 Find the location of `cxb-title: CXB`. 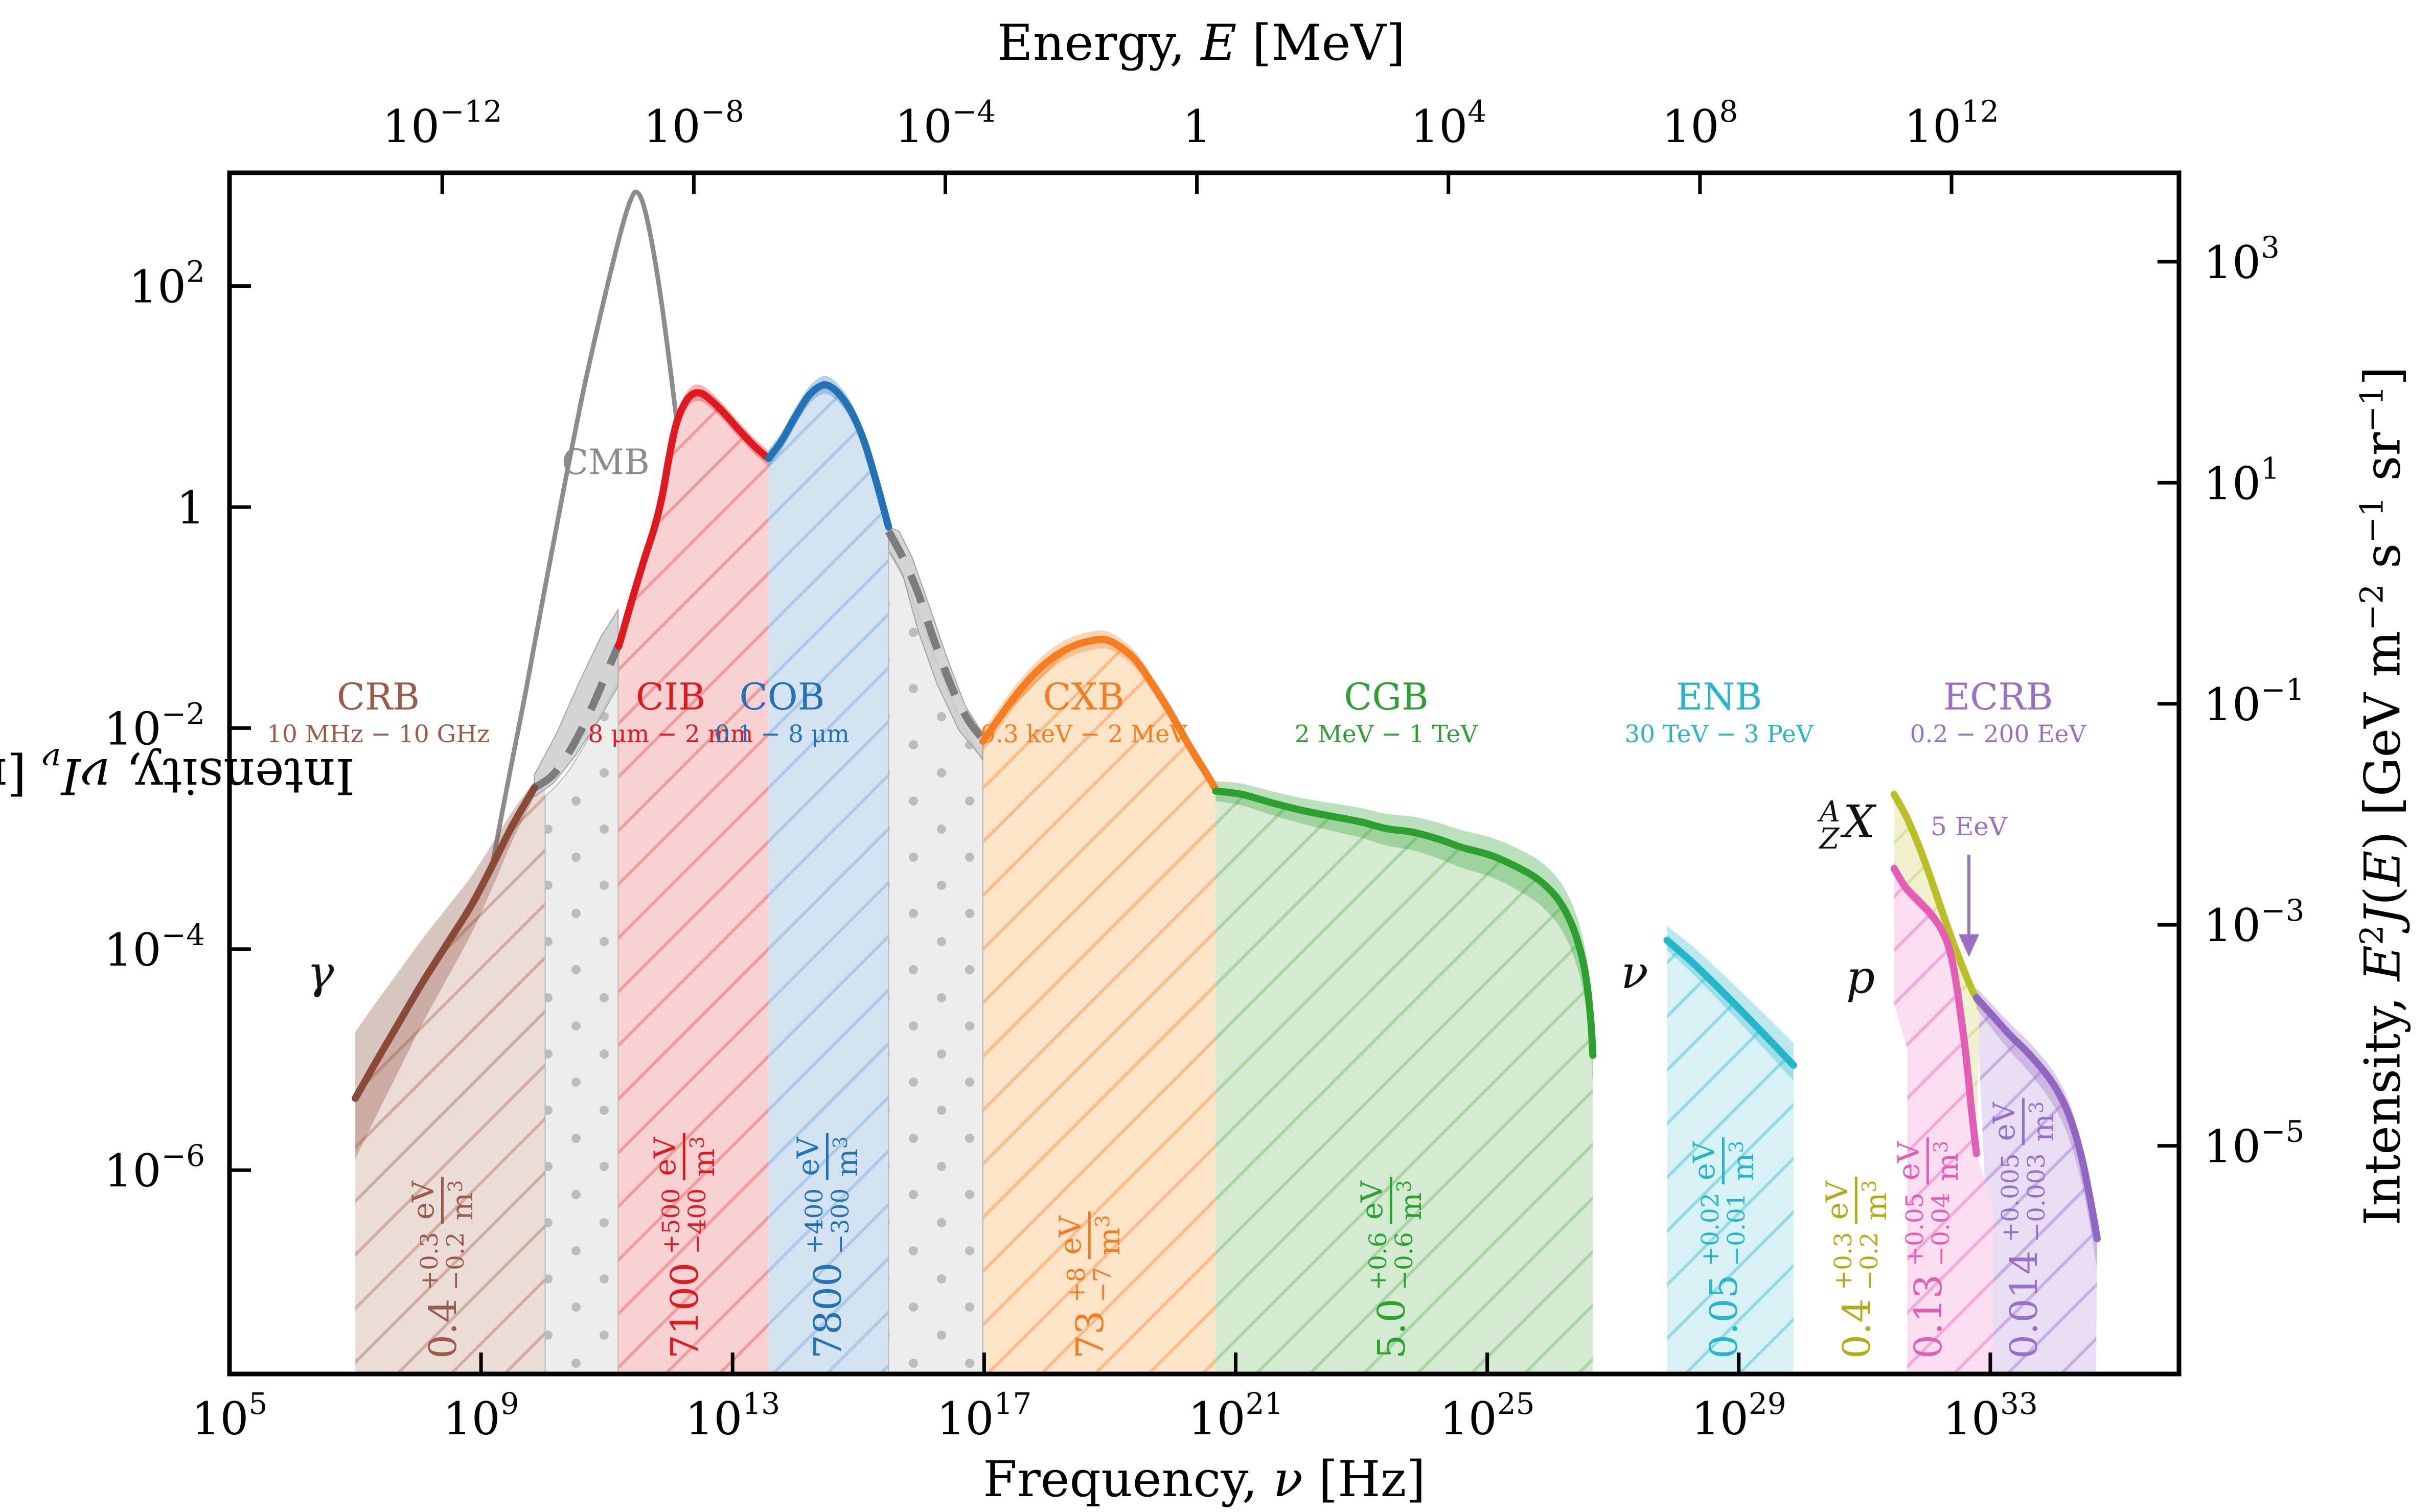

cxb-title: CXB is located at coordinates (1084, 696).